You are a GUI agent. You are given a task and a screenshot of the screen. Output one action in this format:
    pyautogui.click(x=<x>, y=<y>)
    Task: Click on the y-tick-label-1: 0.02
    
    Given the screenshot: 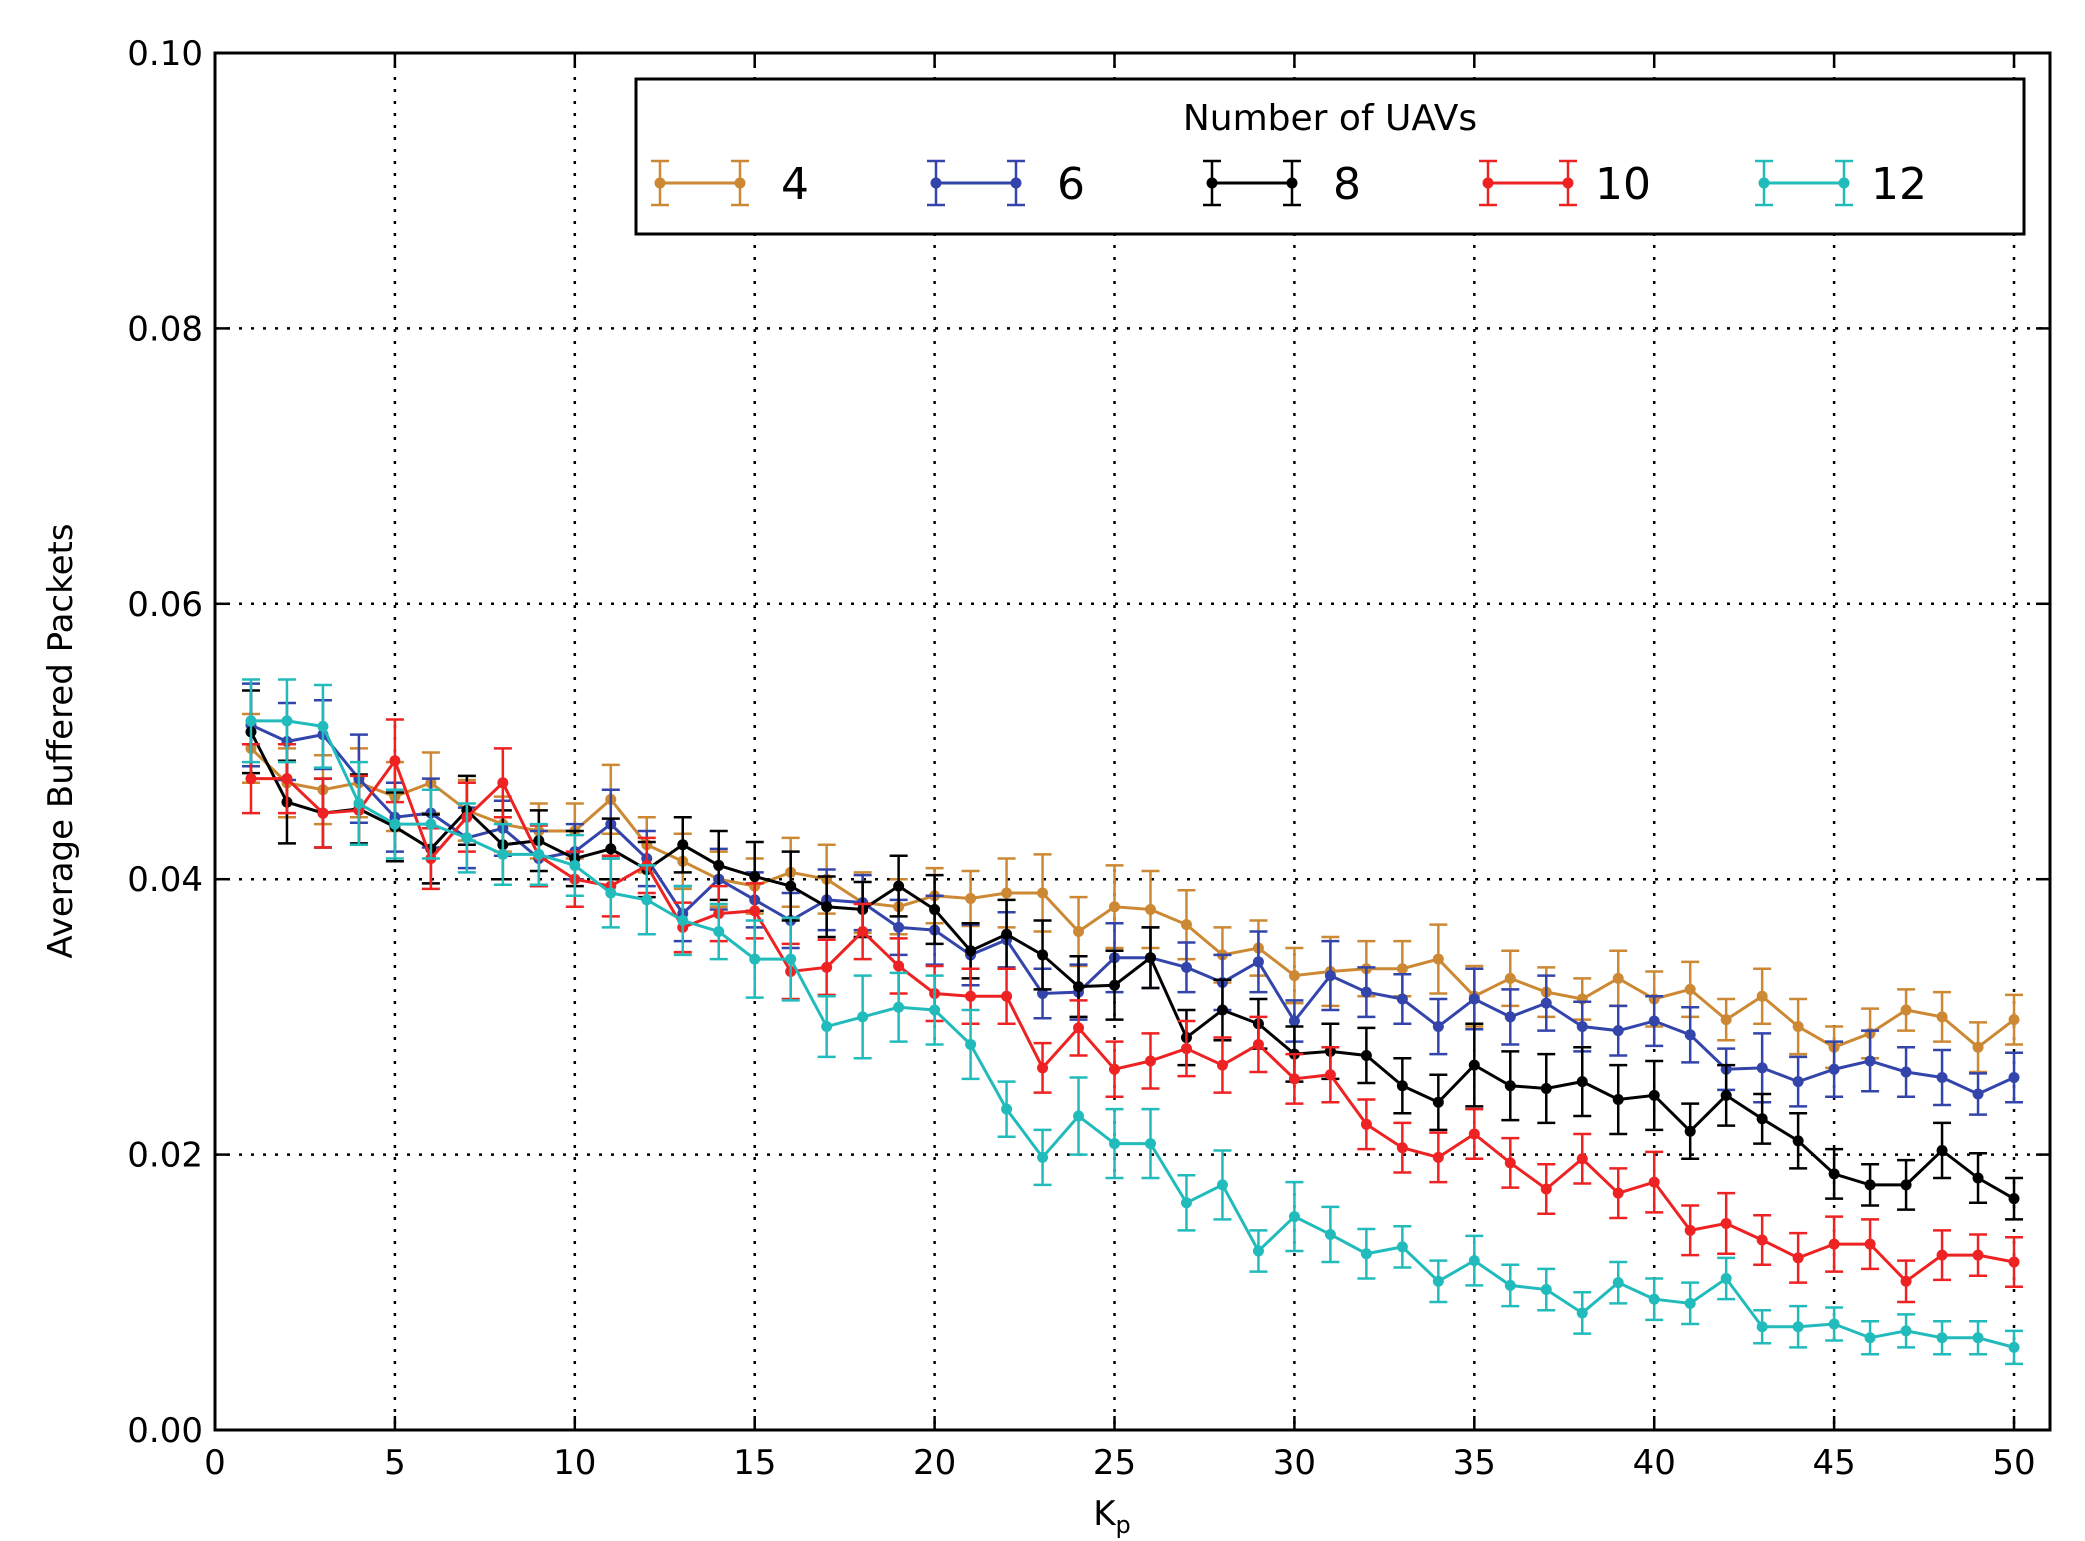 What is the action you would take?
    pyautogui.click(x=165, y=1156)
    